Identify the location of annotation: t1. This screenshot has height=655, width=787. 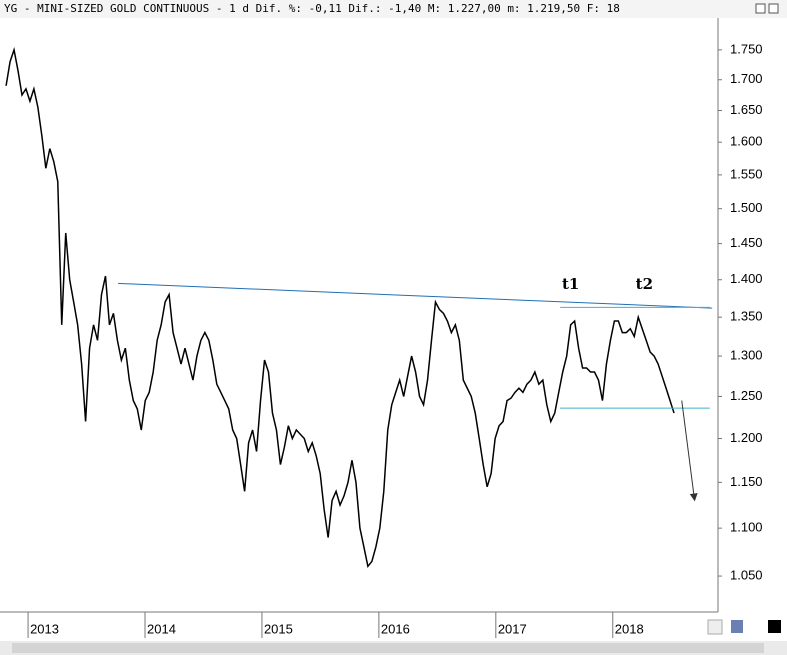
(570, 284).